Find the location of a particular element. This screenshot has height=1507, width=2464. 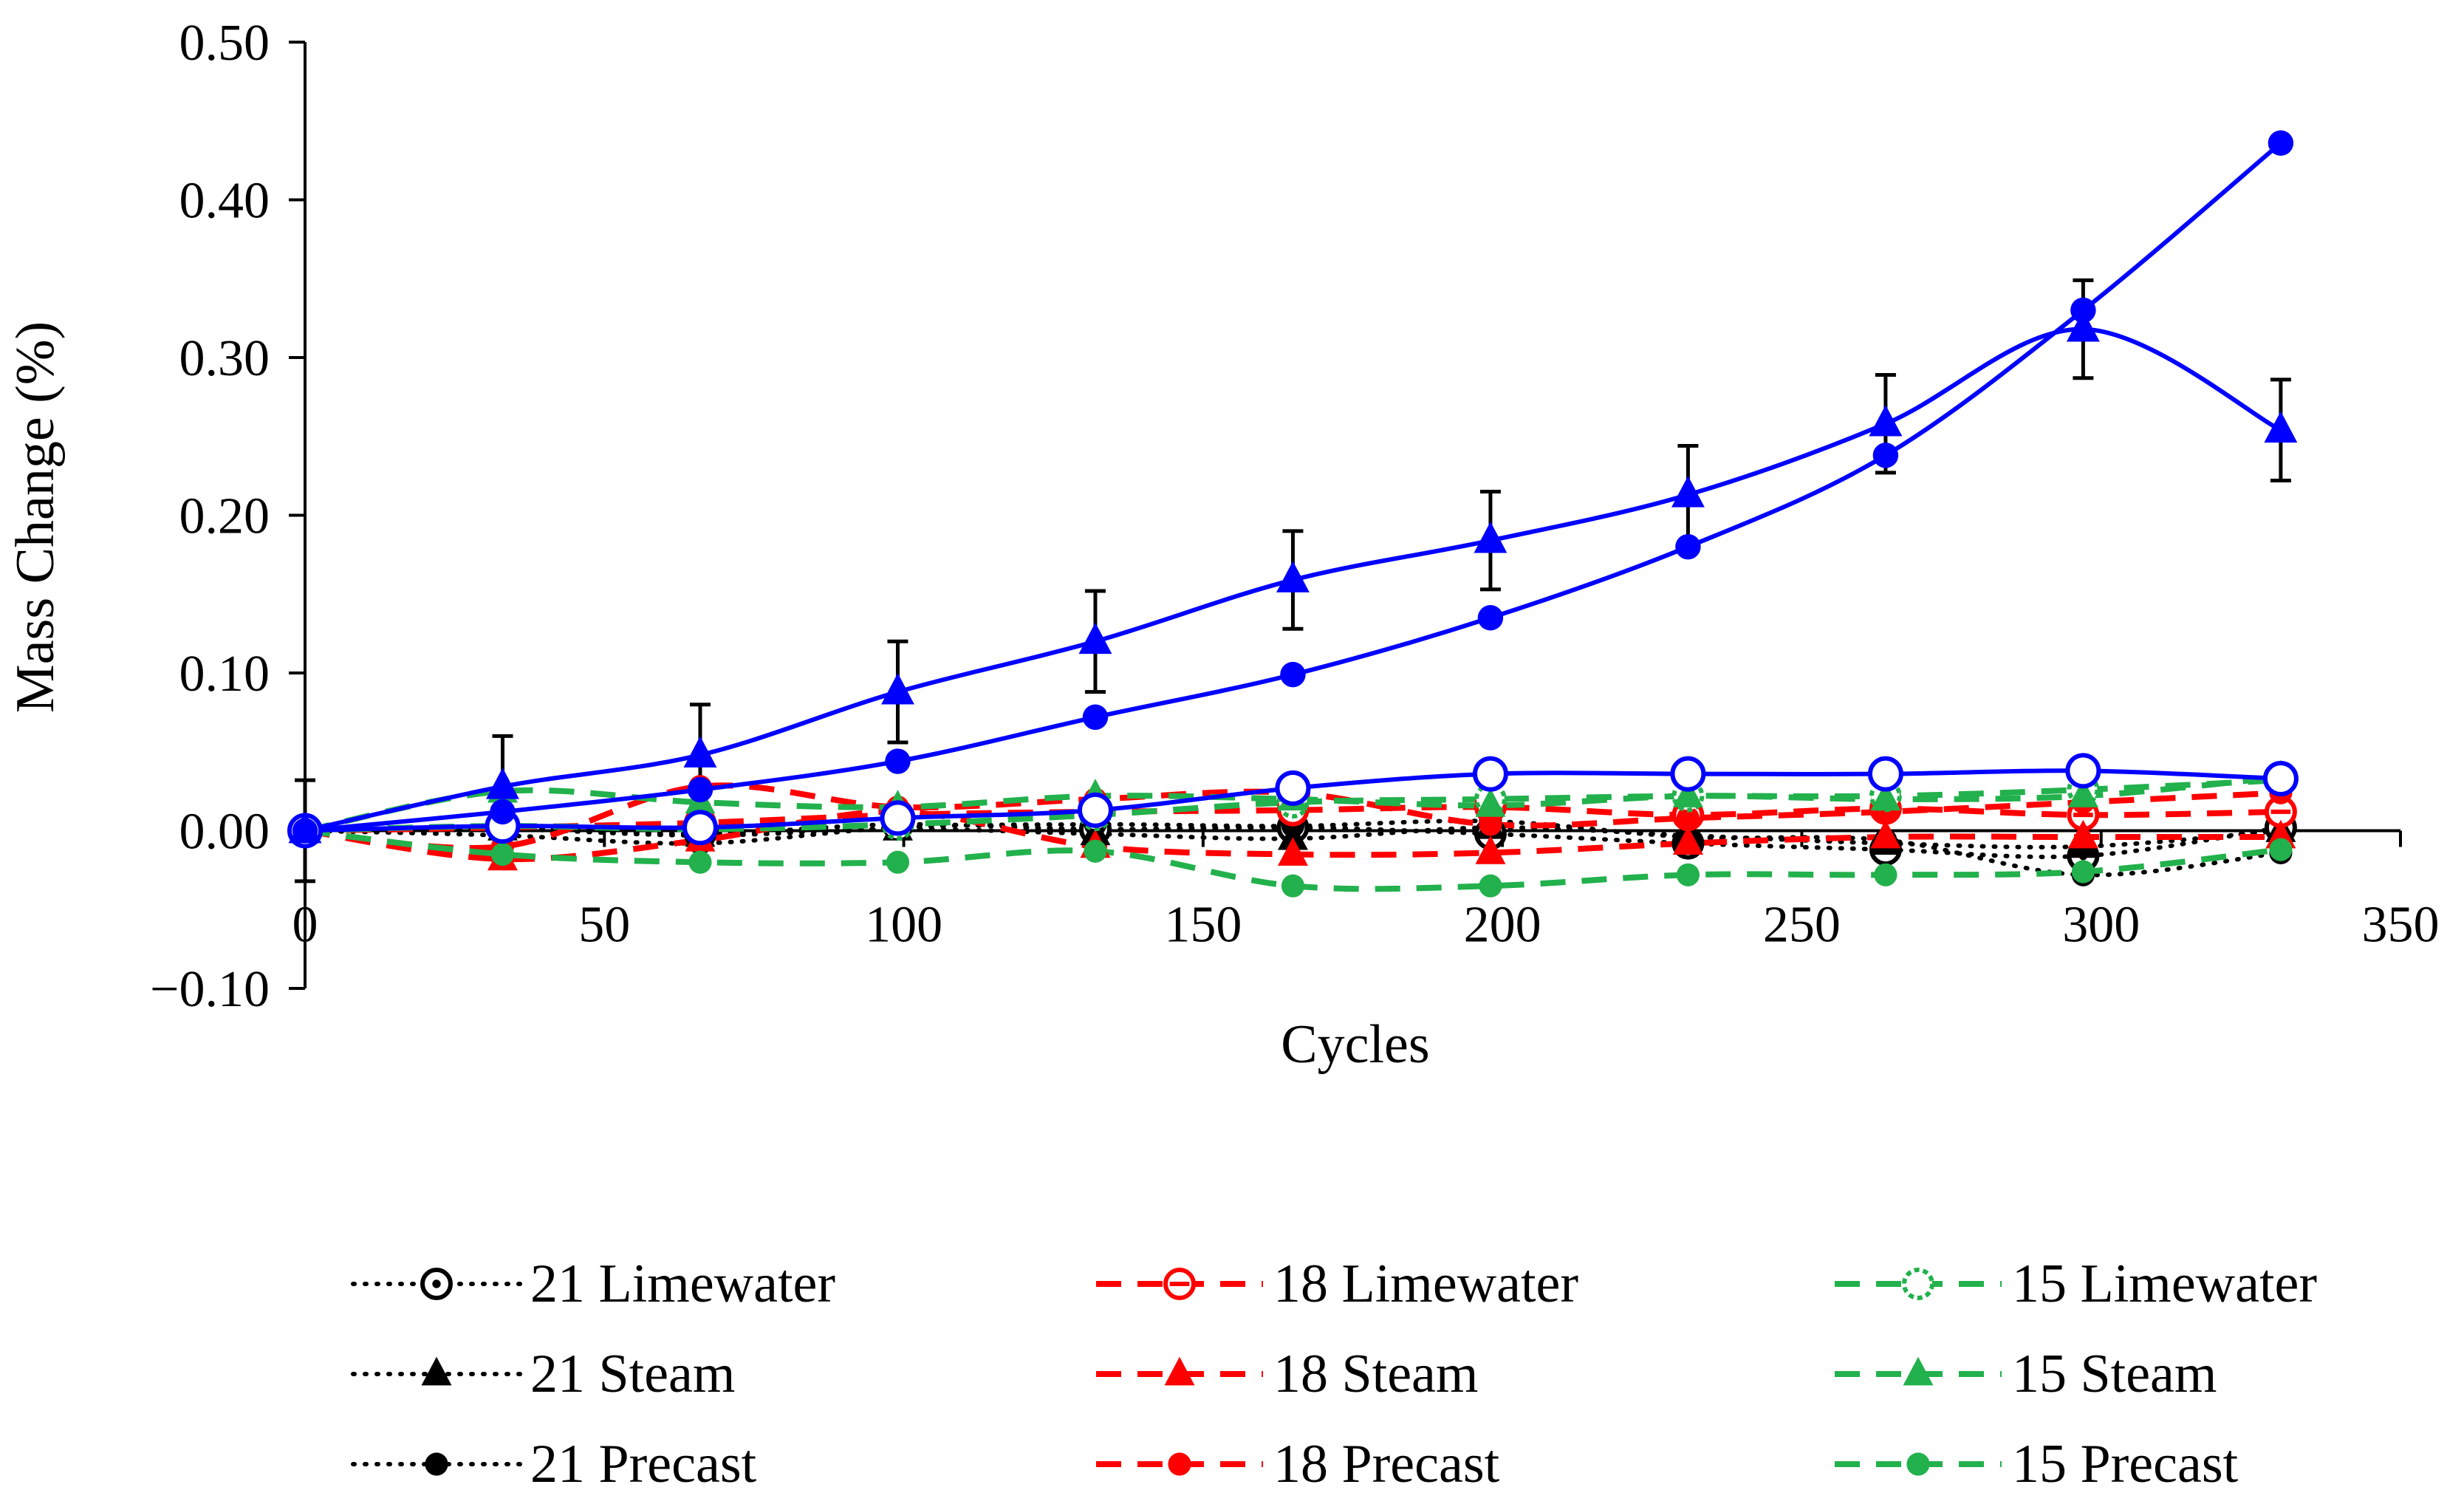

legend-item: 21 Limewater is located at coordinates (593, 1284).